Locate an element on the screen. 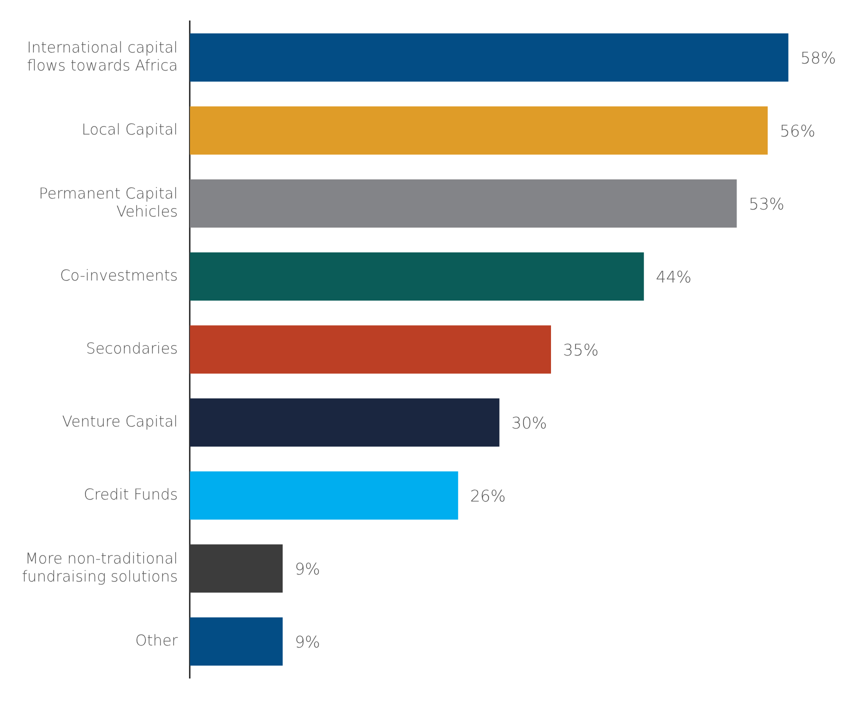 This screenshot has height=708, width=859. y-tick-label: Venture Capital is located at coordinates (120, 421).